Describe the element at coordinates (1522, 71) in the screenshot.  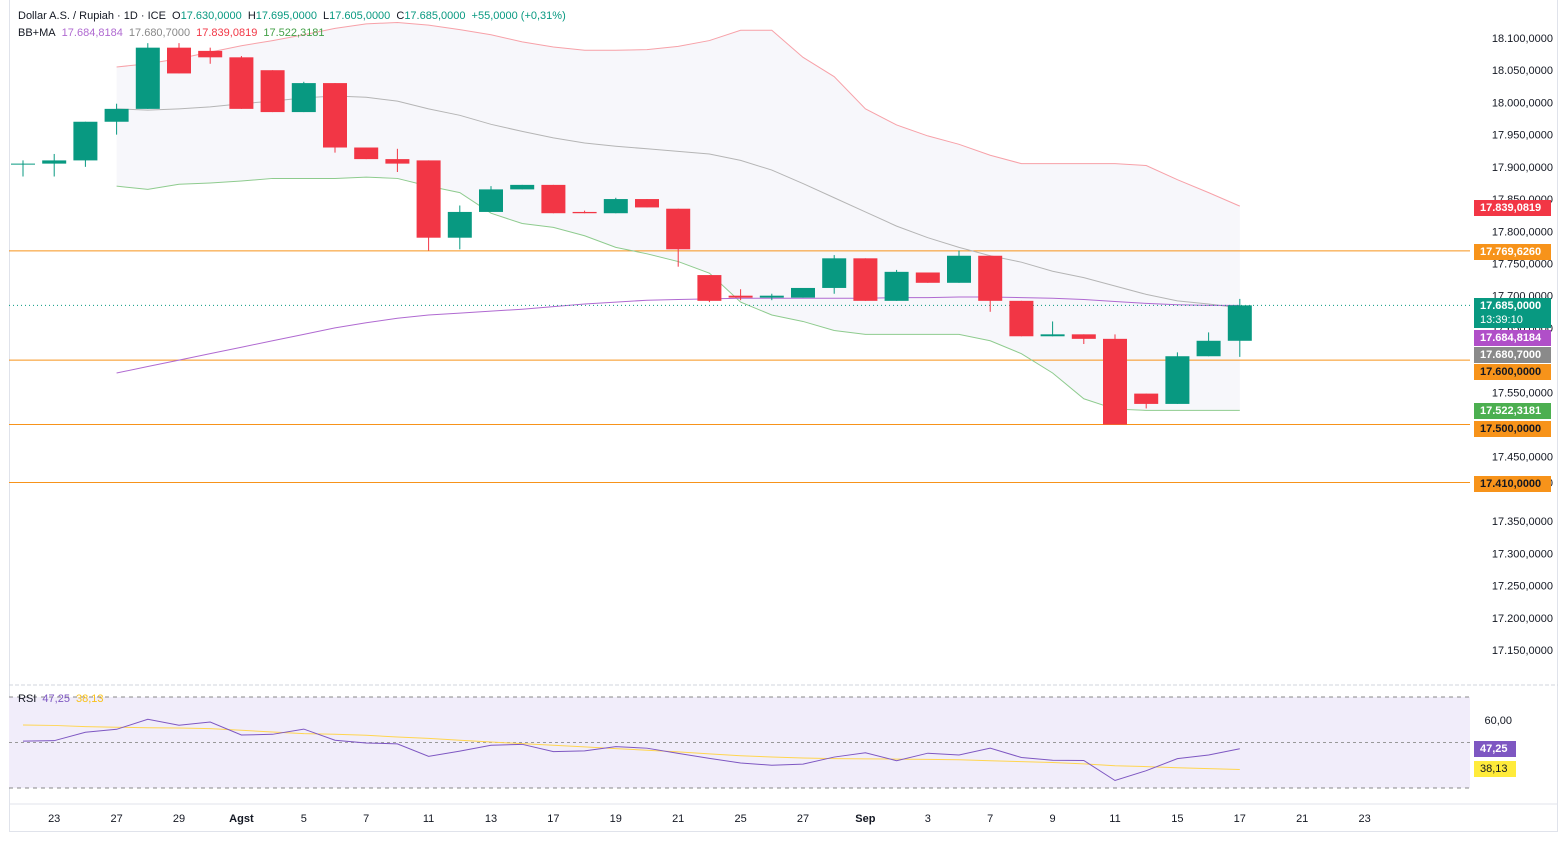
I see `y-tick-label: 18.050,0000` at that location.